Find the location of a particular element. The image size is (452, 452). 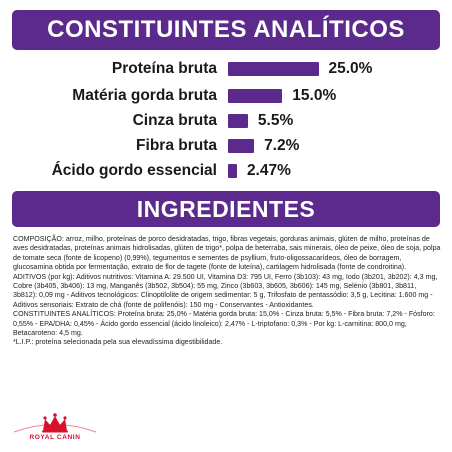

nutrient-value-label: 7.2% is located at coordinates (282, 145).